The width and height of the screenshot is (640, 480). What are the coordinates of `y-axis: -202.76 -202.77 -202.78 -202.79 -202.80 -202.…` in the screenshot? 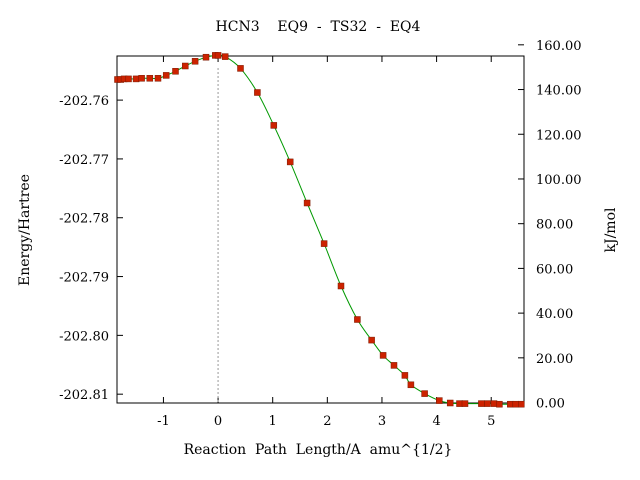 It's located at (91, 248).